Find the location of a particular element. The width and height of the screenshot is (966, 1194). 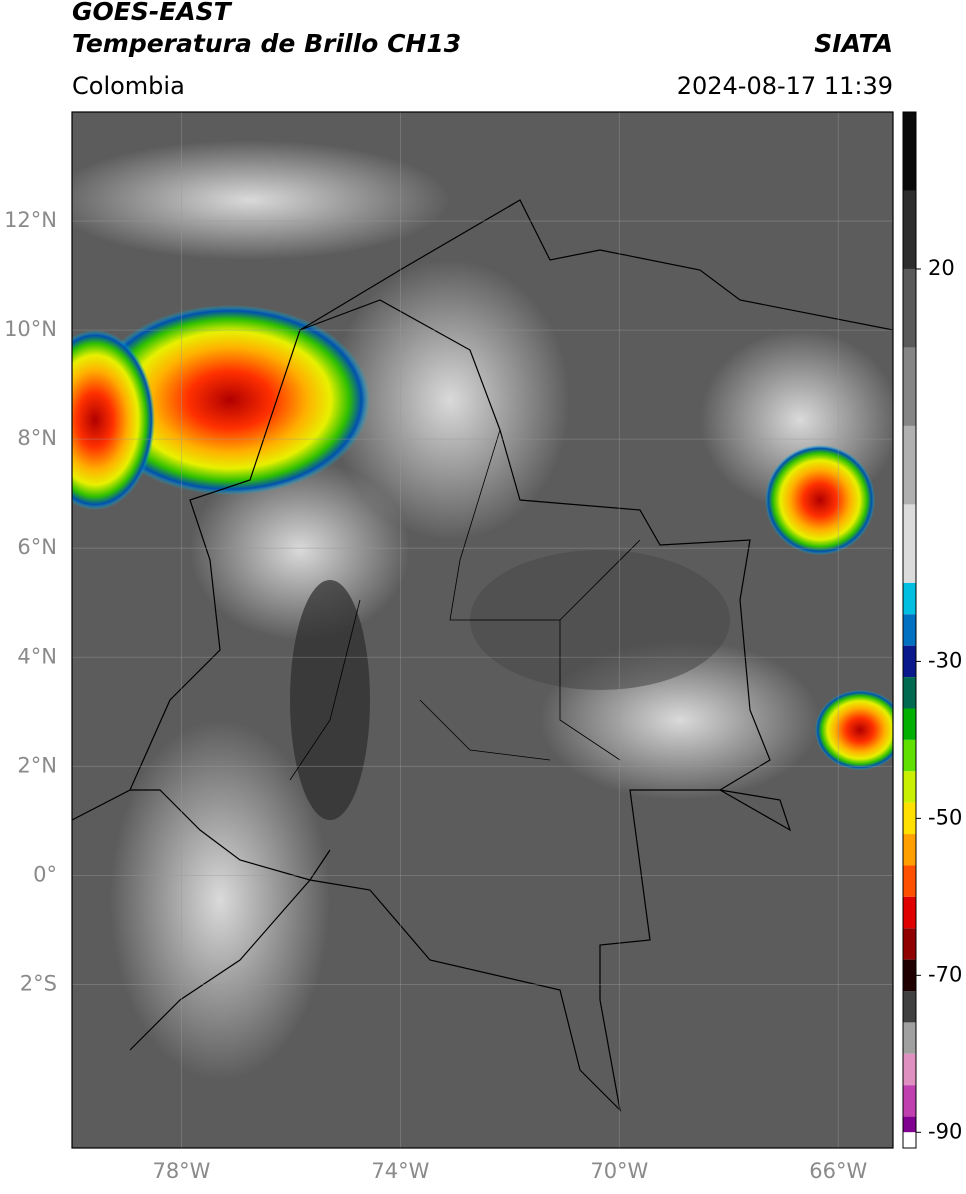

y-tick-label: 2°S is located at coordinates (38, 983).